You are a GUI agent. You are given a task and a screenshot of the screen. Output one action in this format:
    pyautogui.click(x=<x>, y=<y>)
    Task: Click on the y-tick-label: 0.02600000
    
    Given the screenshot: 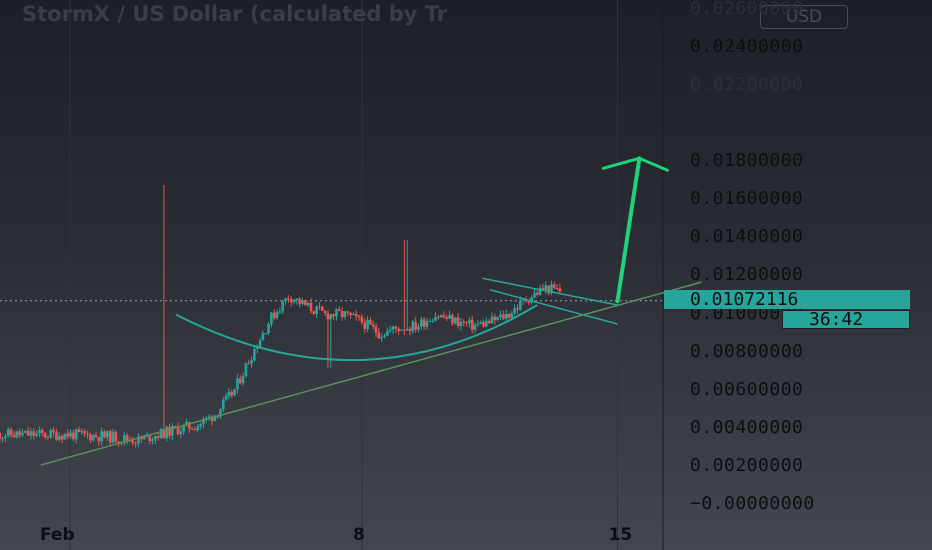 What is the action you would take?
    pyautogui.click(x=747, y=9)
    